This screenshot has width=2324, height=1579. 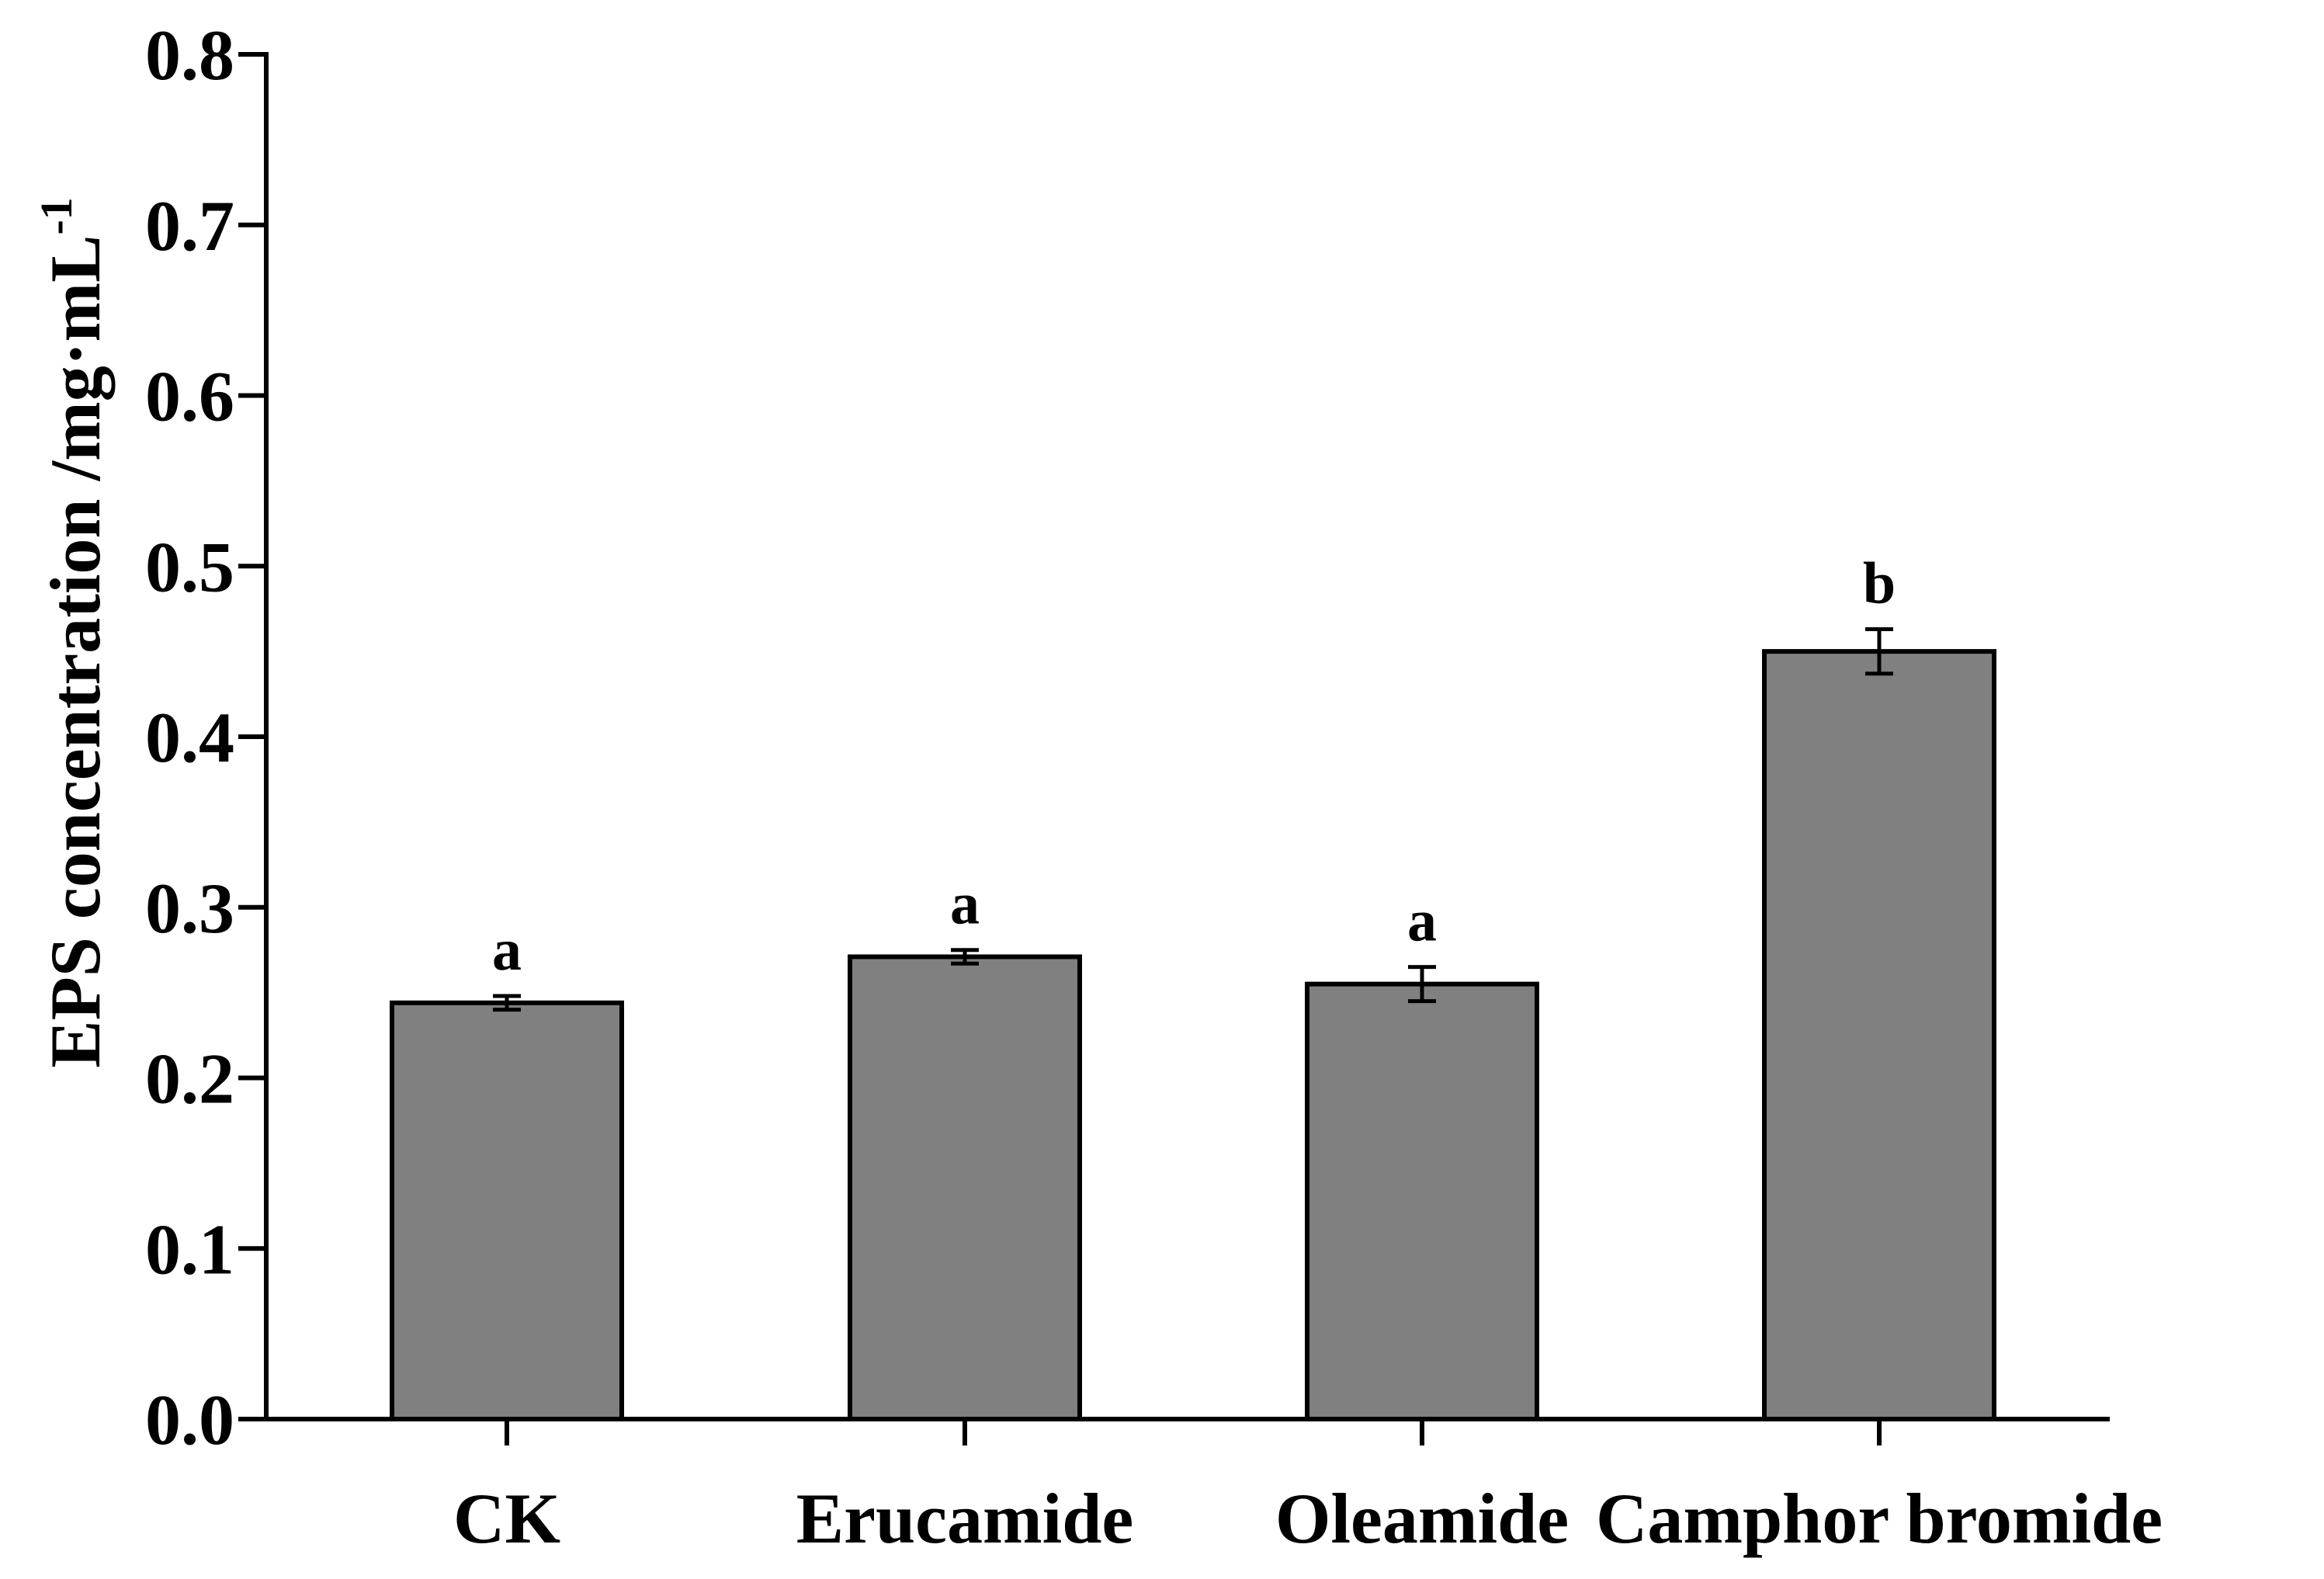 What do you see at coordinates (190, 396) in the screenshot?
I see `y-tick-label-6: 0.6` at bounding box center [190, 396].